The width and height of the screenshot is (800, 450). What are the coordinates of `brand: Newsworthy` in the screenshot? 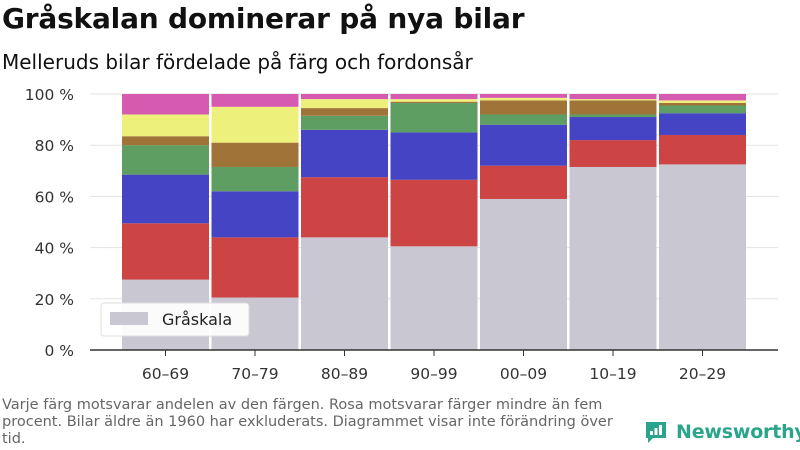 It's located at (722, 432).